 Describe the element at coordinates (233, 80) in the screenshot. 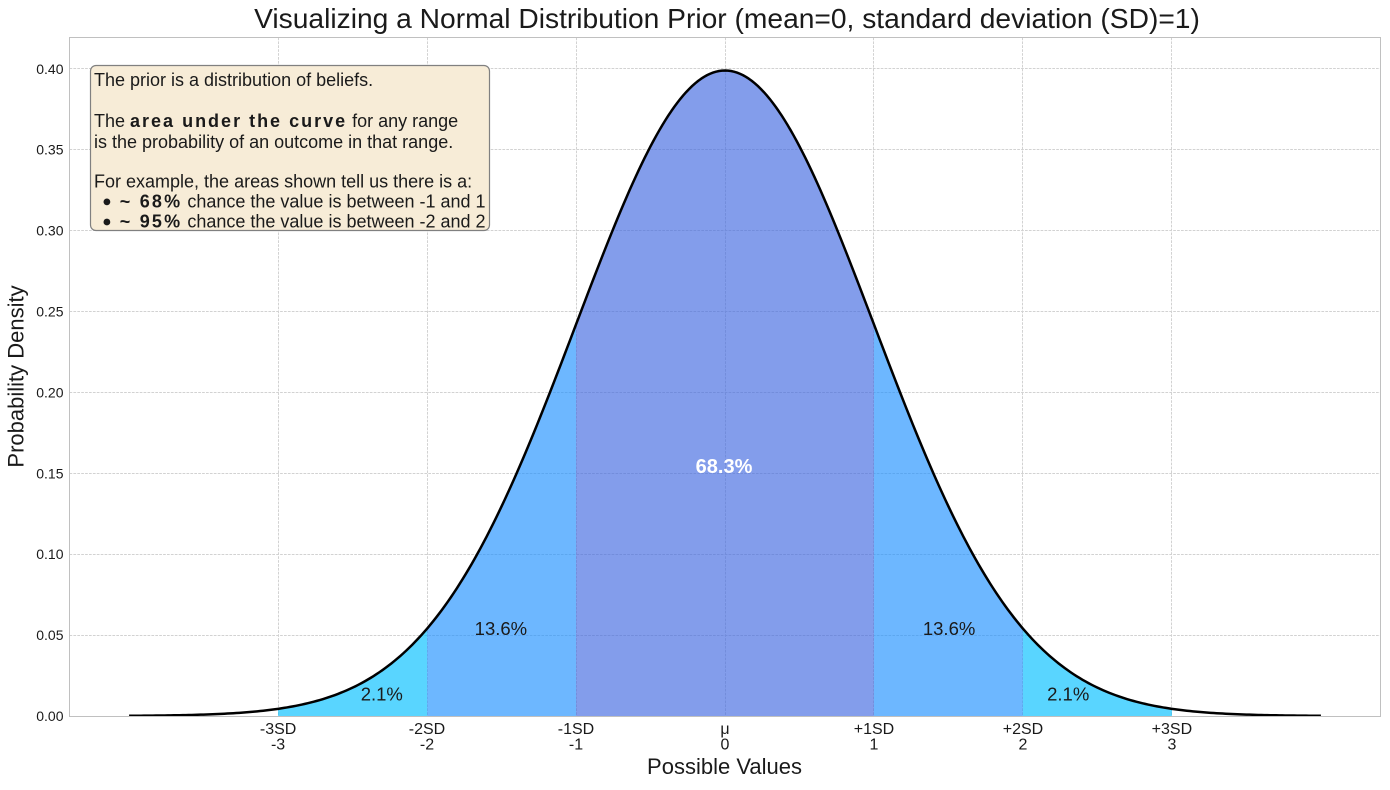

I see `svg-text:The prior is a distribution of: The prior is a distribution of beliefs.` at that location.